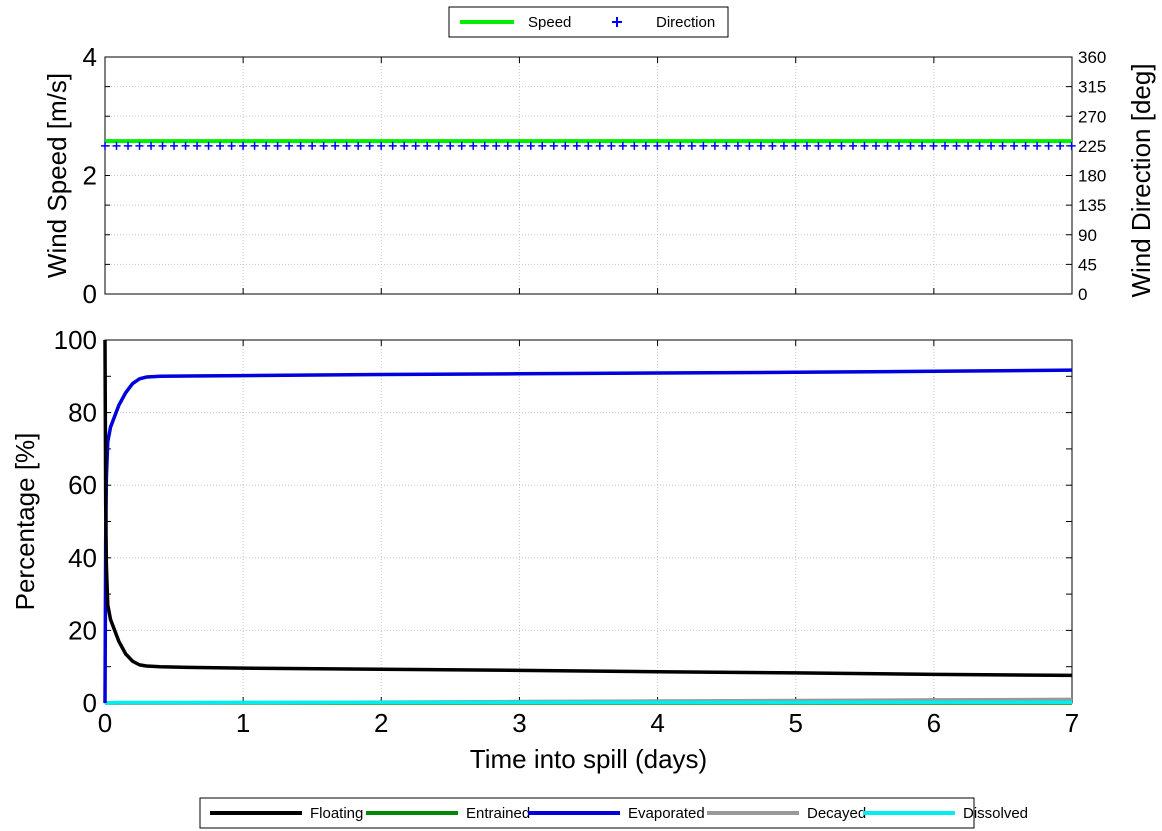  I want to click on bottom-ytick-label: 100, so click(75, 340).